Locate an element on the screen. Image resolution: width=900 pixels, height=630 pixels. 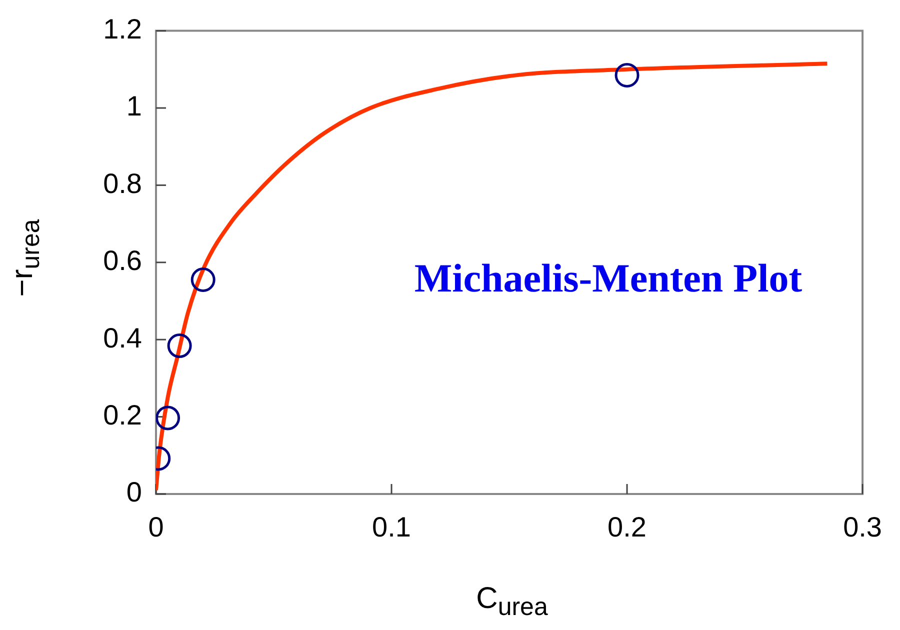
x-tick-label: 0.1 is located at coordinates (391, 527).